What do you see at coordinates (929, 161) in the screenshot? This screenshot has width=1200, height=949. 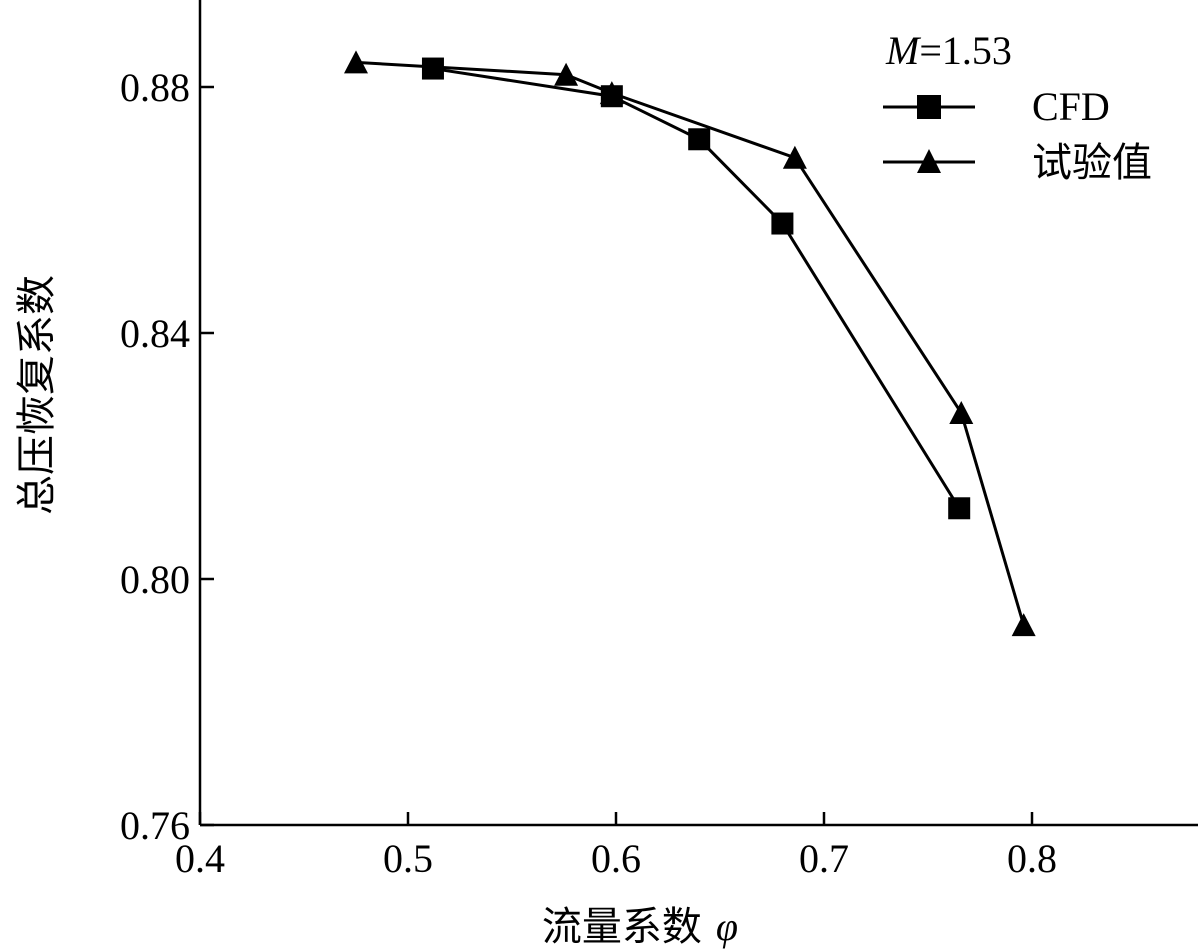 I see `legend-marker-triangle` at bounding box center [929, 161].